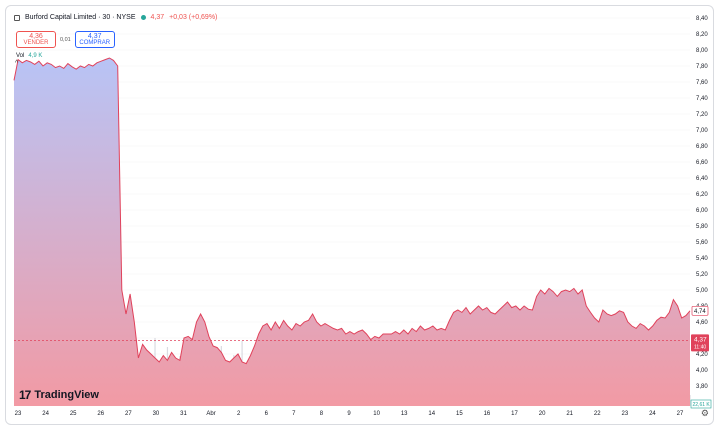 The image size is (719, 430). Describe the element at coordinates (193, 17) in the screenshot. I see `header-change: +0,03 (+0,69%)` at that location.